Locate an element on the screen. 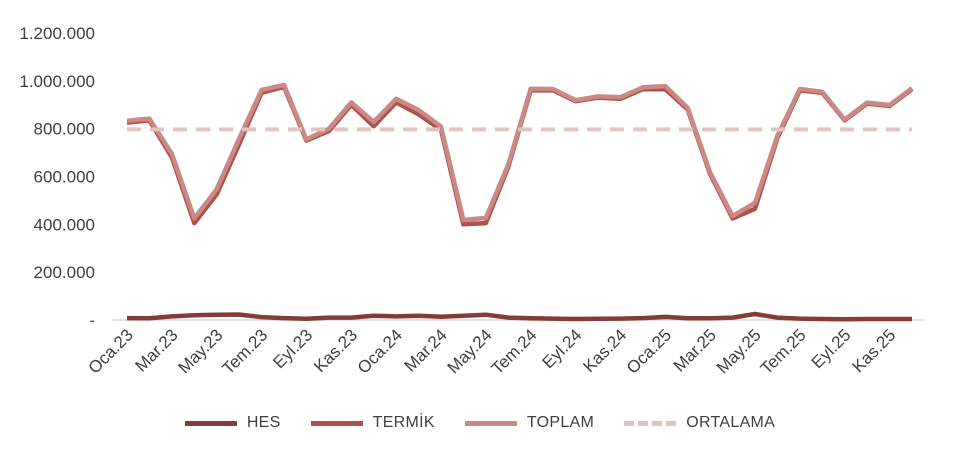 This screenshot has width=960, height=474. x-tick-label: Eyl.25 is located at coordinates (831, 348).